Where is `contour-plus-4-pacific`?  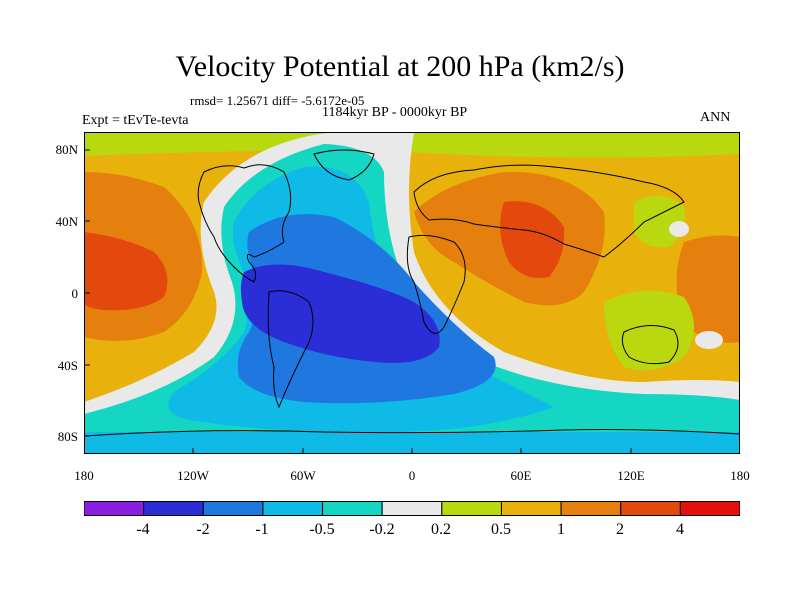
contour-plus-4-pacific is located at coordinates (126, 271).